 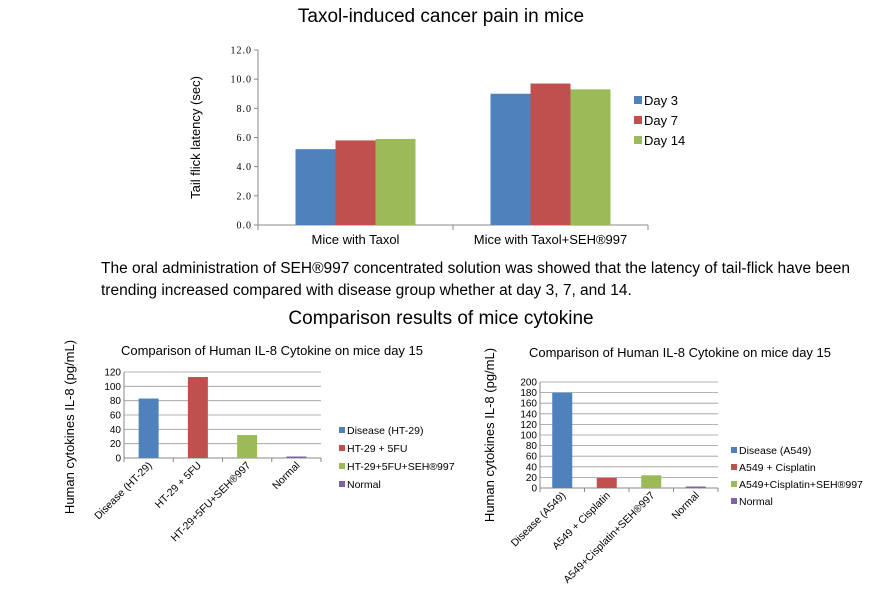 I want to click on section-title: Comparison results of mice cytokine, so click(x=441, y=318).